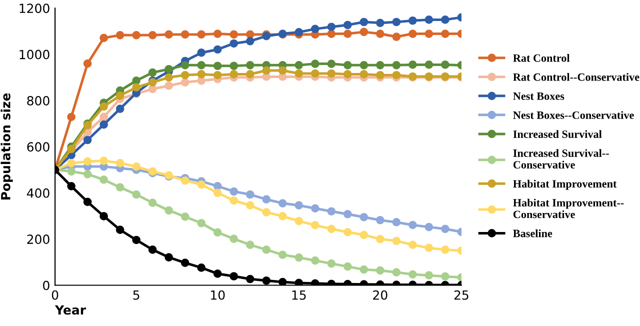 The width and height of the screenshot is (640, 326). I want to click on legend-label: Habitat Improvement--Conservative, so click(568, 208).